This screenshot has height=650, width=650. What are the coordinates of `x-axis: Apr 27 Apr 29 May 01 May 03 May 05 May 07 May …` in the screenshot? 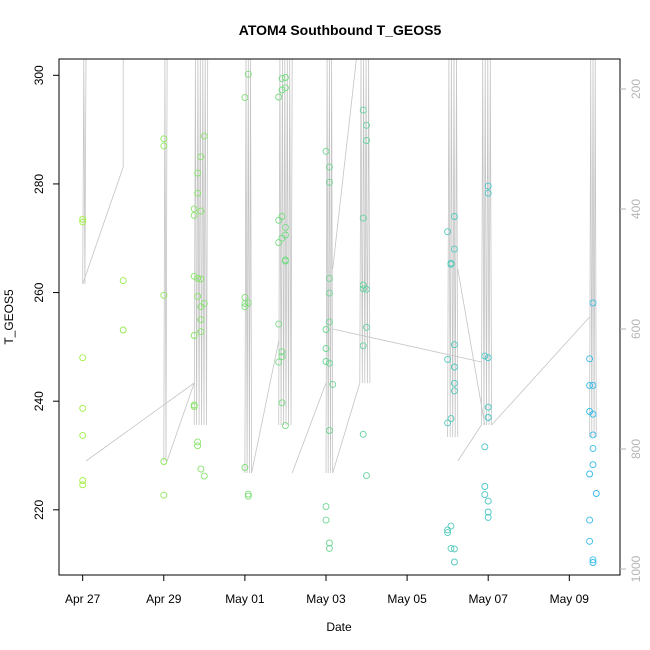 It's located at (327, 590).